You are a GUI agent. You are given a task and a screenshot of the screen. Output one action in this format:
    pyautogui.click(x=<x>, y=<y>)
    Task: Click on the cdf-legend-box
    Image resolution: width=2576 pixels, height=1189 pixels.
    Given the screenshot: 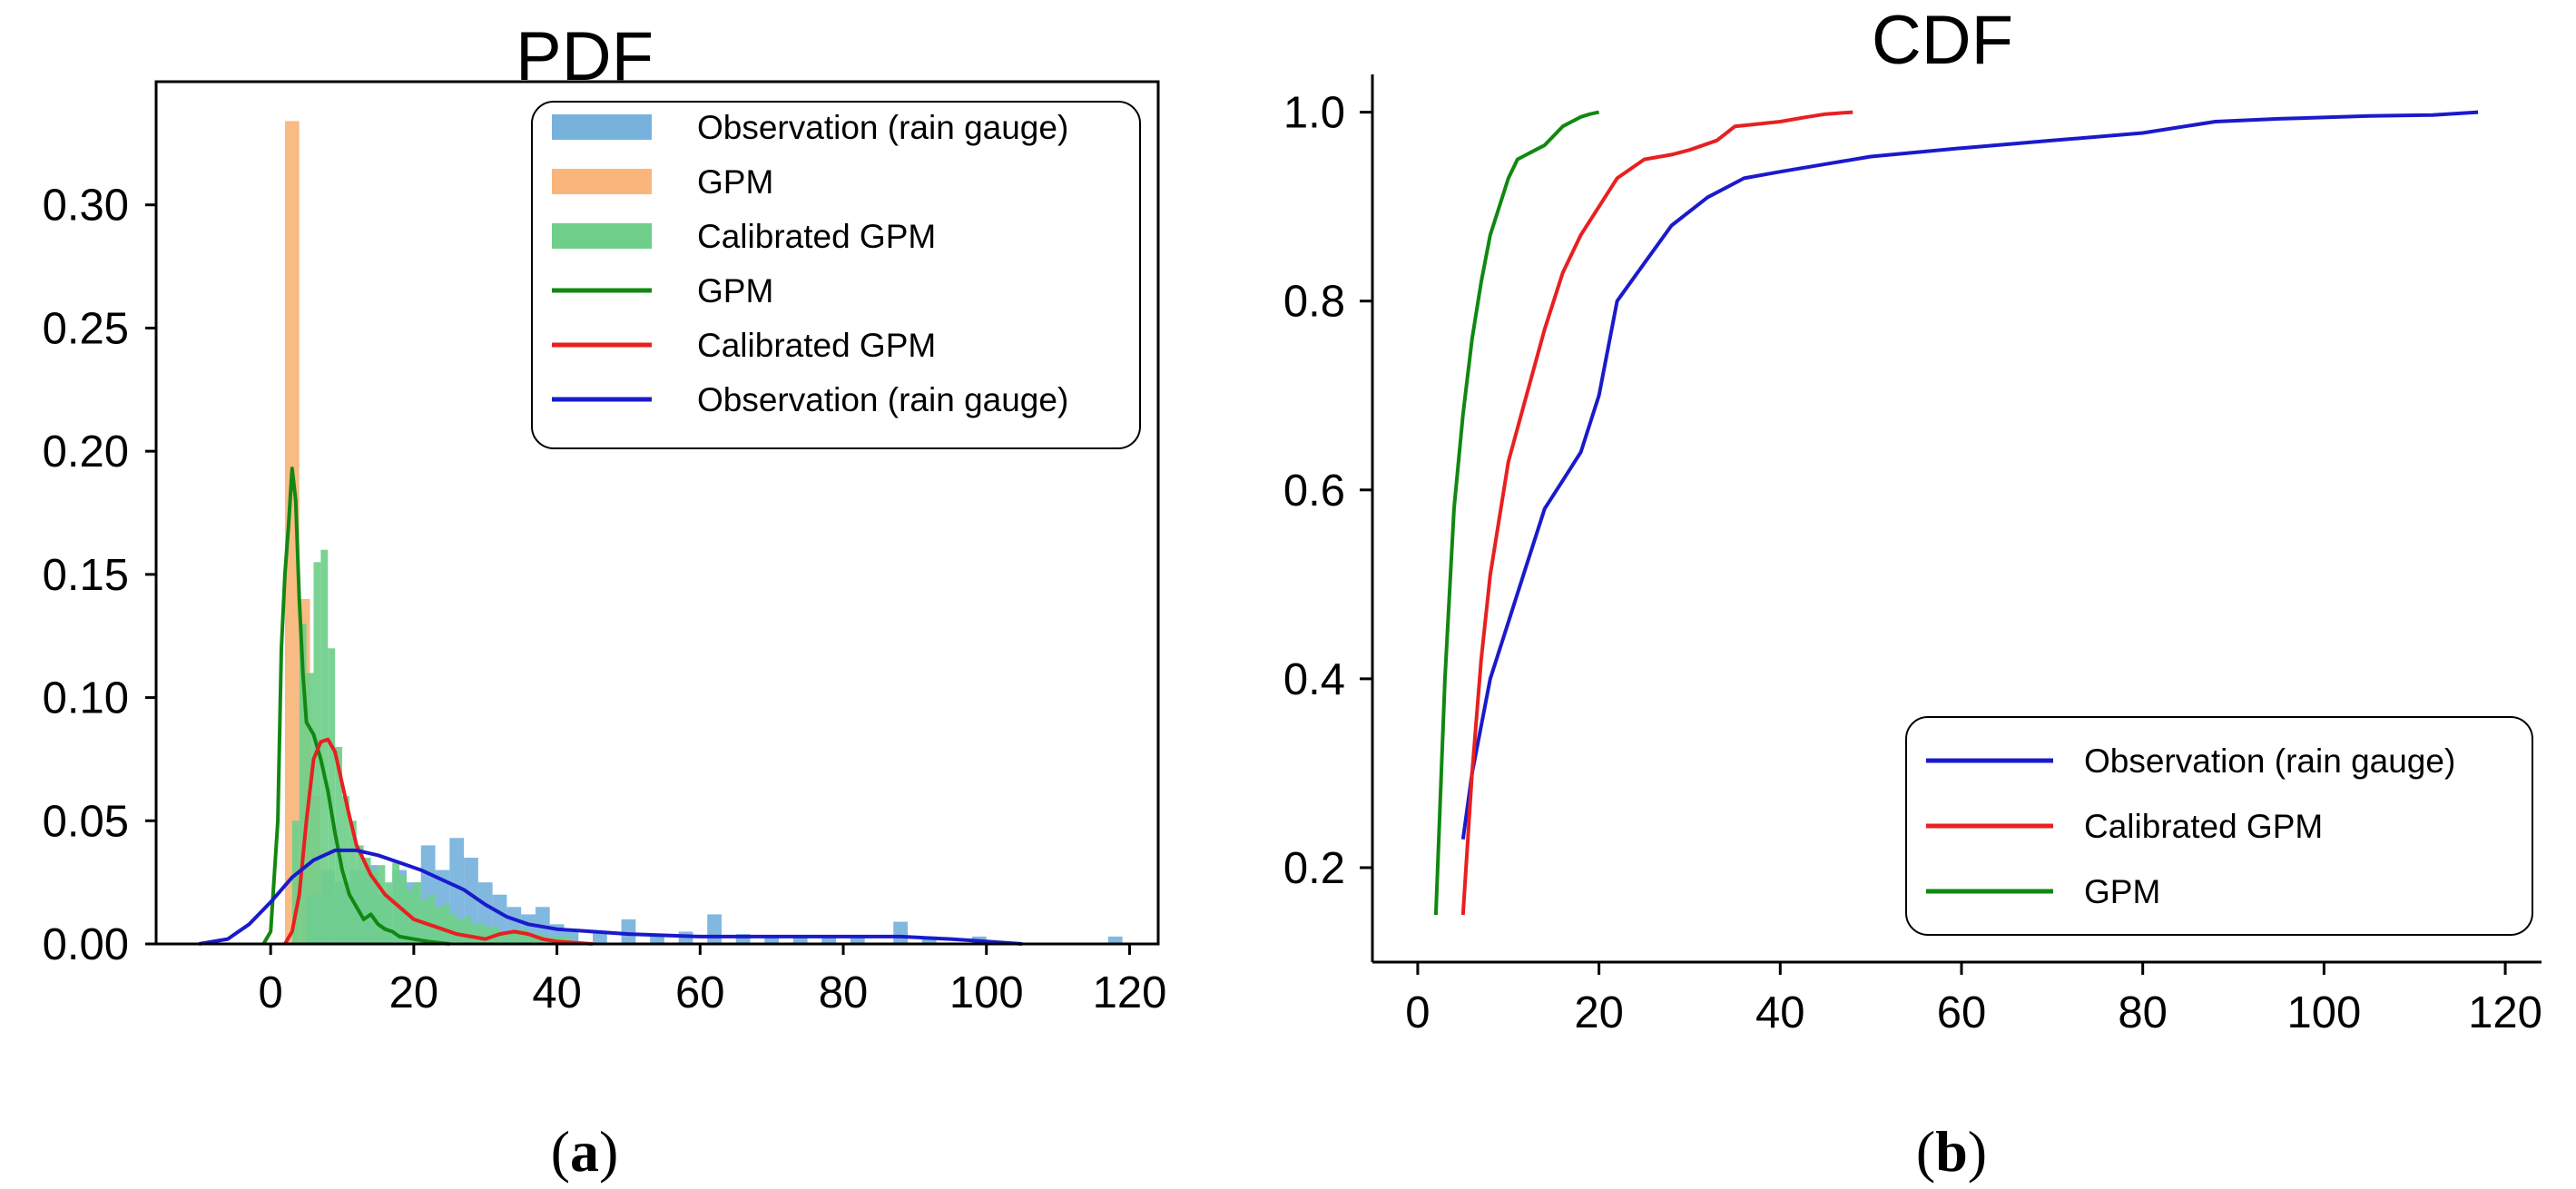 What is the action you would take?
    pyautogui.click(x=2219, y=826)
    